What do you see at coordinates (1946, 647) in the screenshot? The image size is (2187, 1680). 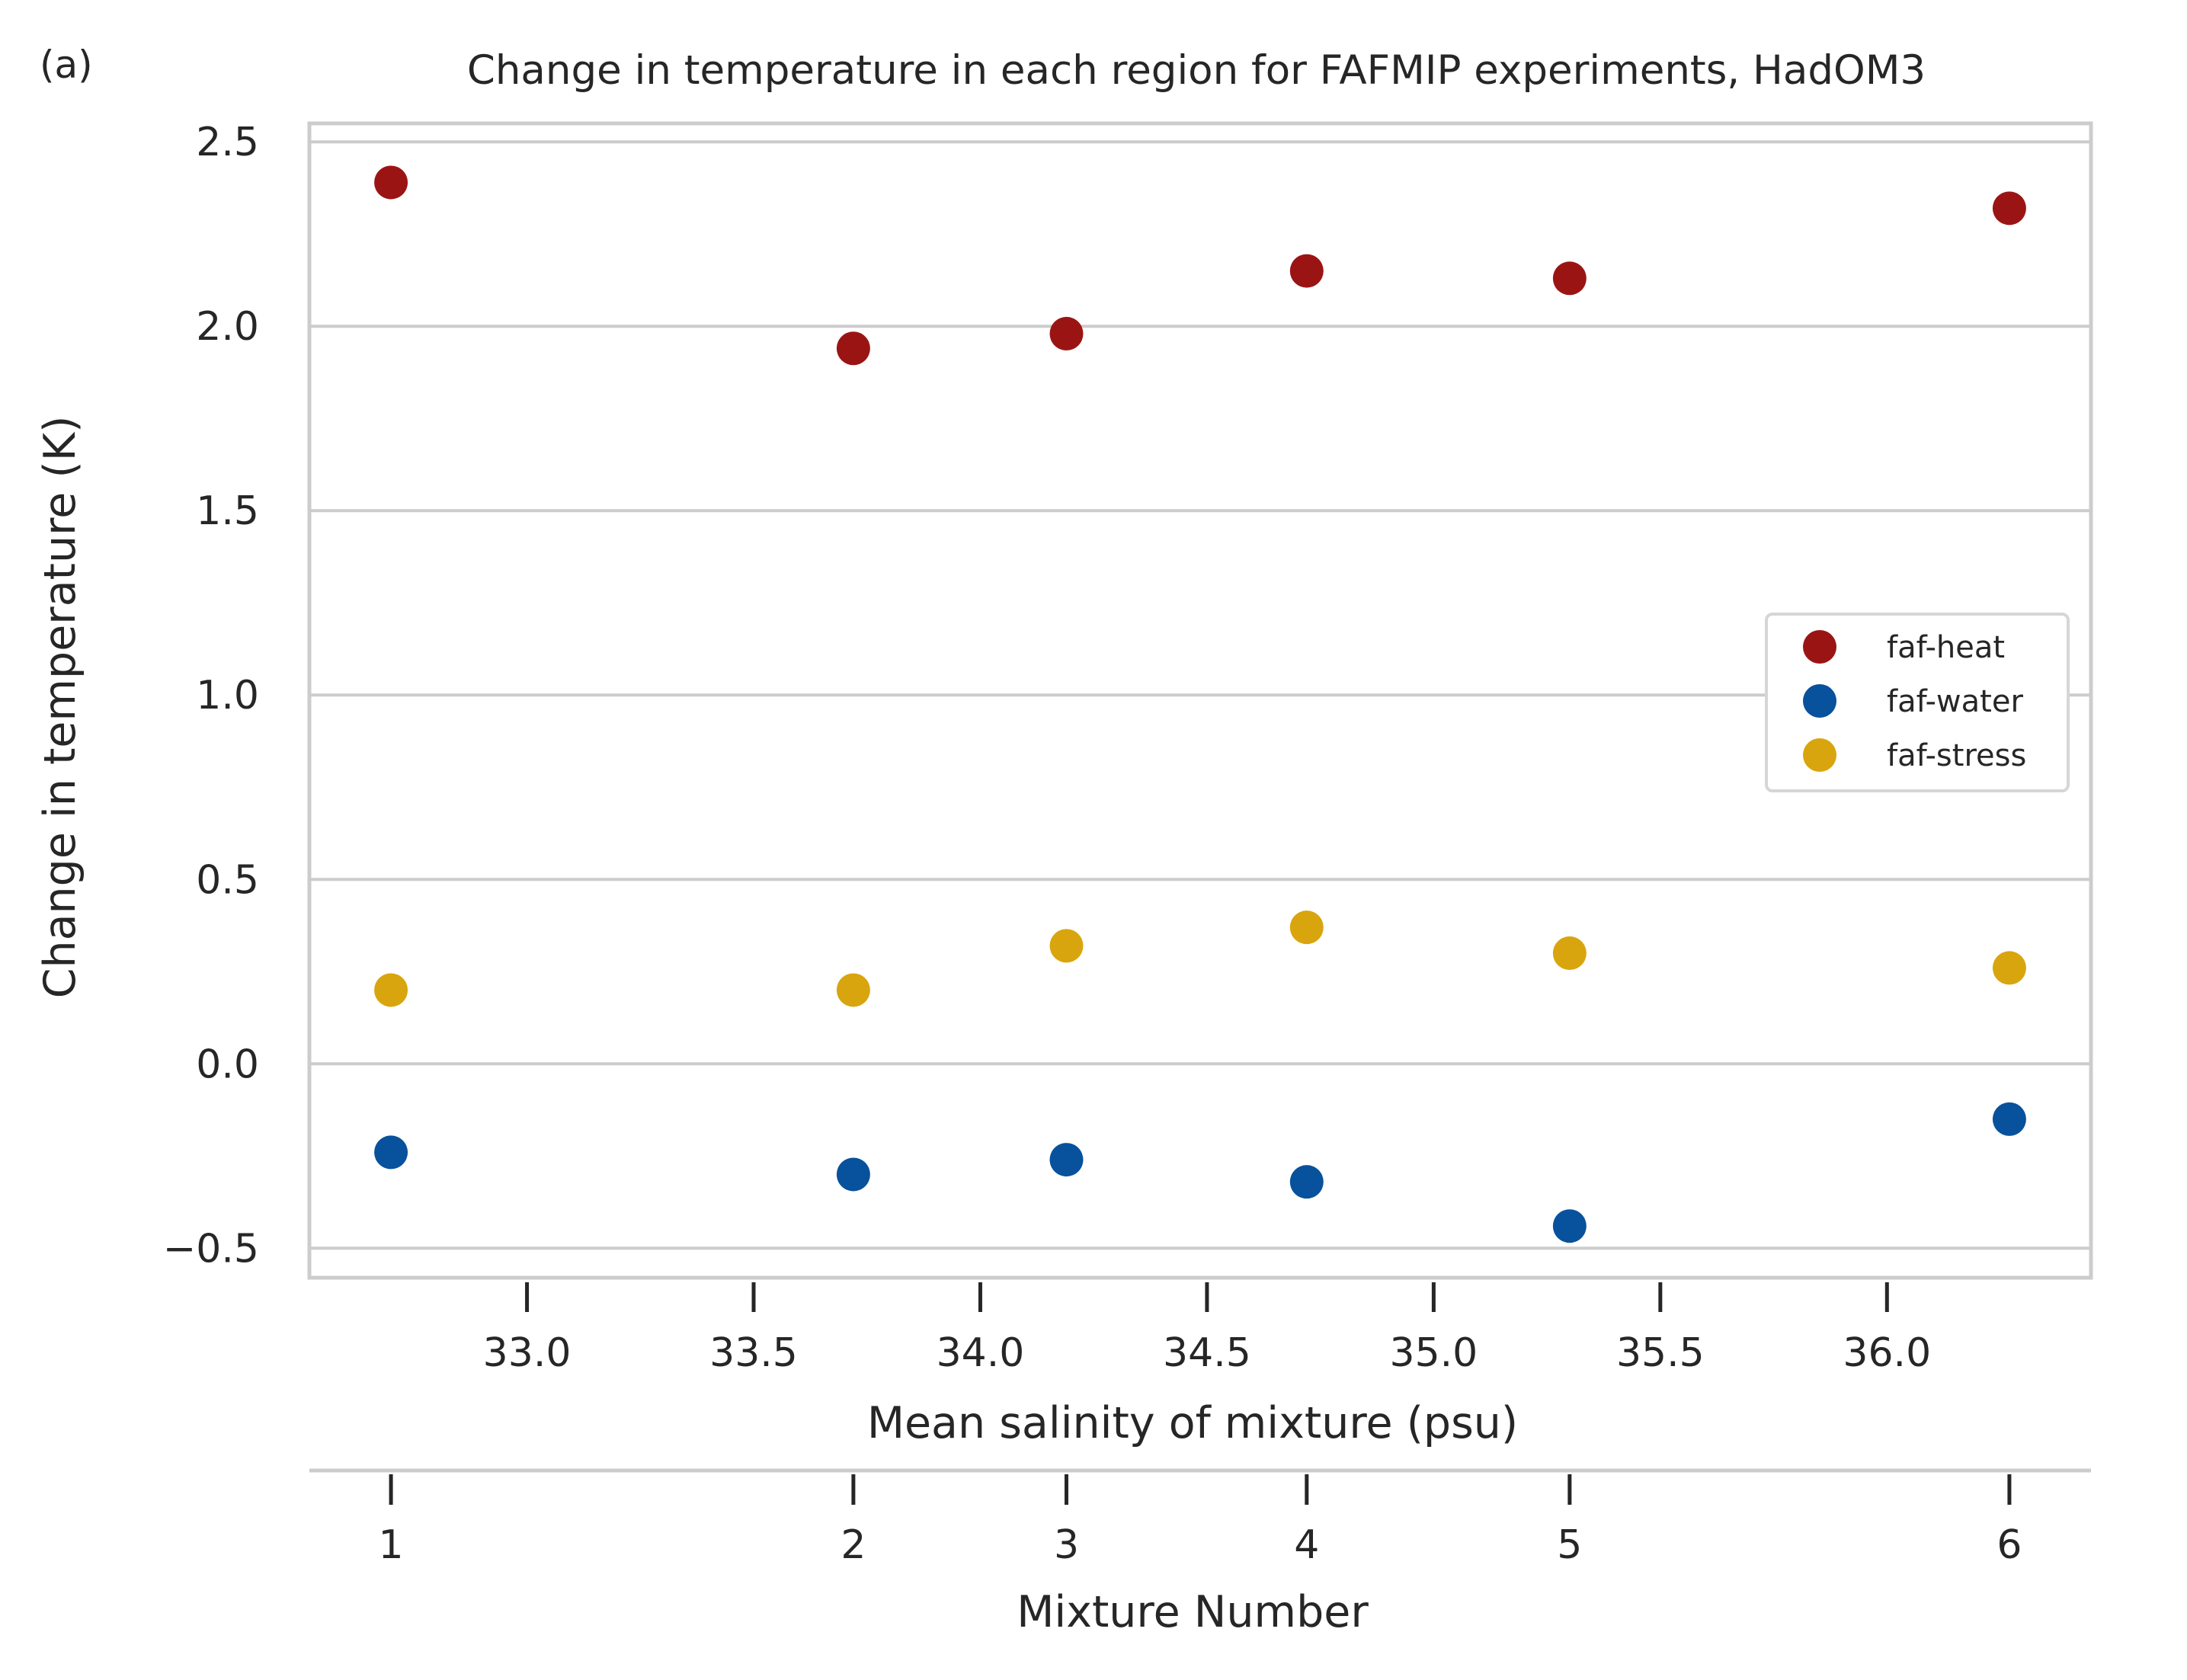 I see `legend-label: faf-heat` at bounding box center [1946, 647].